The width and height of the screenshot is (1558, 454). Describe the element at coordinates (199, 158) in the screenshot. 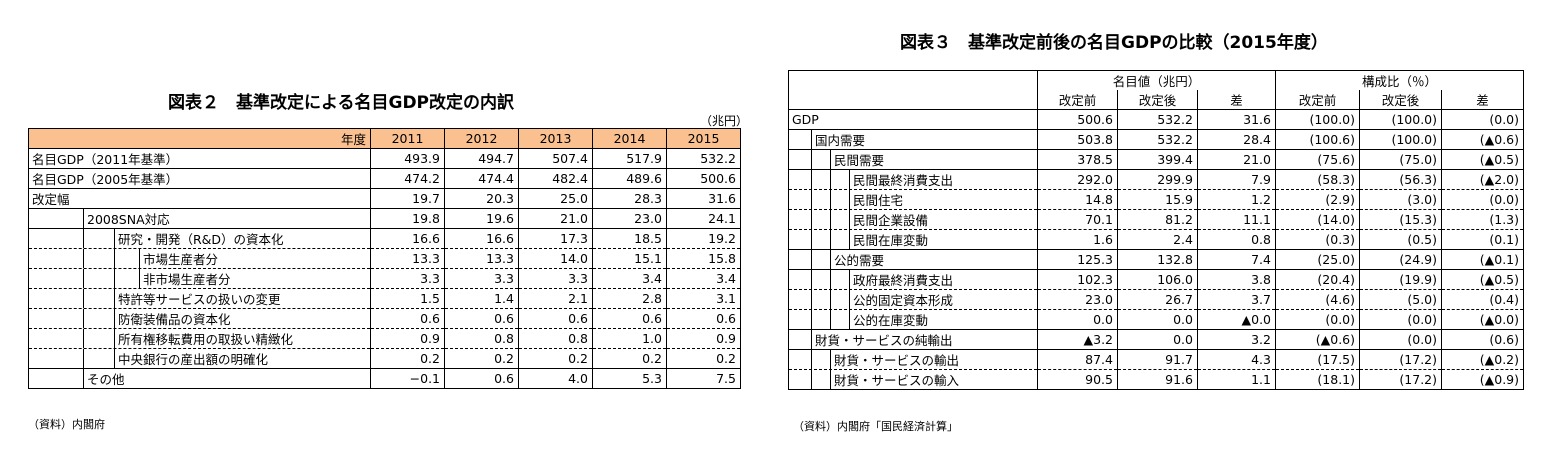

I see `row-label-cell: 名目GDP（2011年基準）` at that location.